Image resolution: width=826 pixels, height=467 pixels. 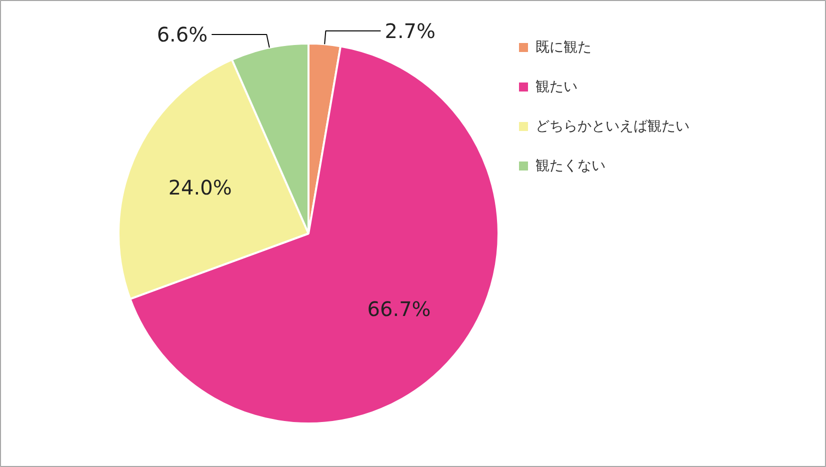 What do you see at coordinates (564, 48) in the screenshot?
I see `legend-label: 既に観た` at bounding box center [564, 48].